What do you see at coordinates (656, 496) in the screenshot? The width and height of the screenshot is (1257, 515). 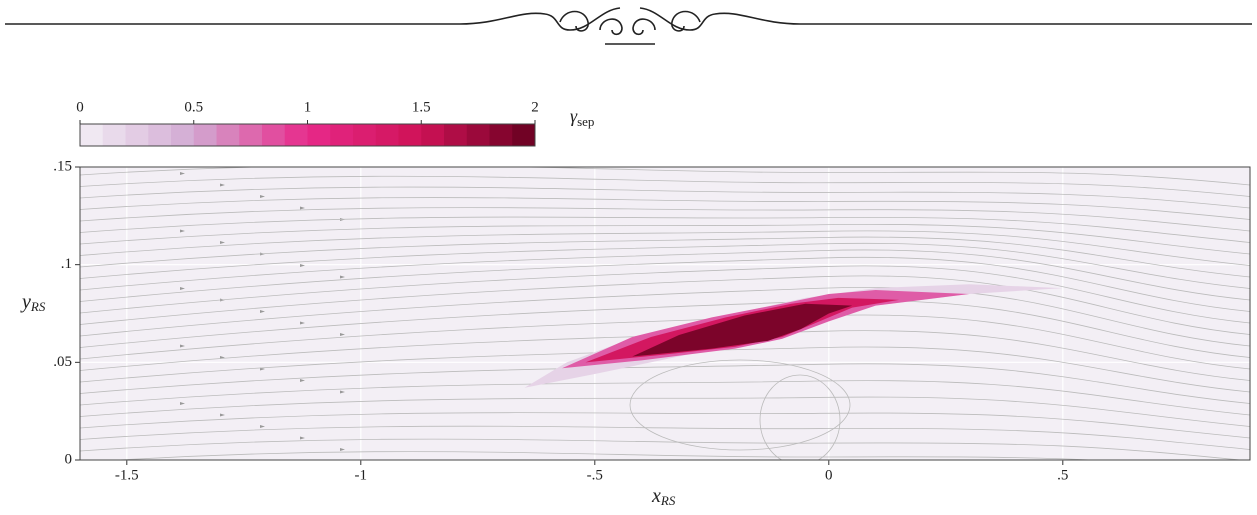 I see `x-label: x` at bounding box center [656, 496].